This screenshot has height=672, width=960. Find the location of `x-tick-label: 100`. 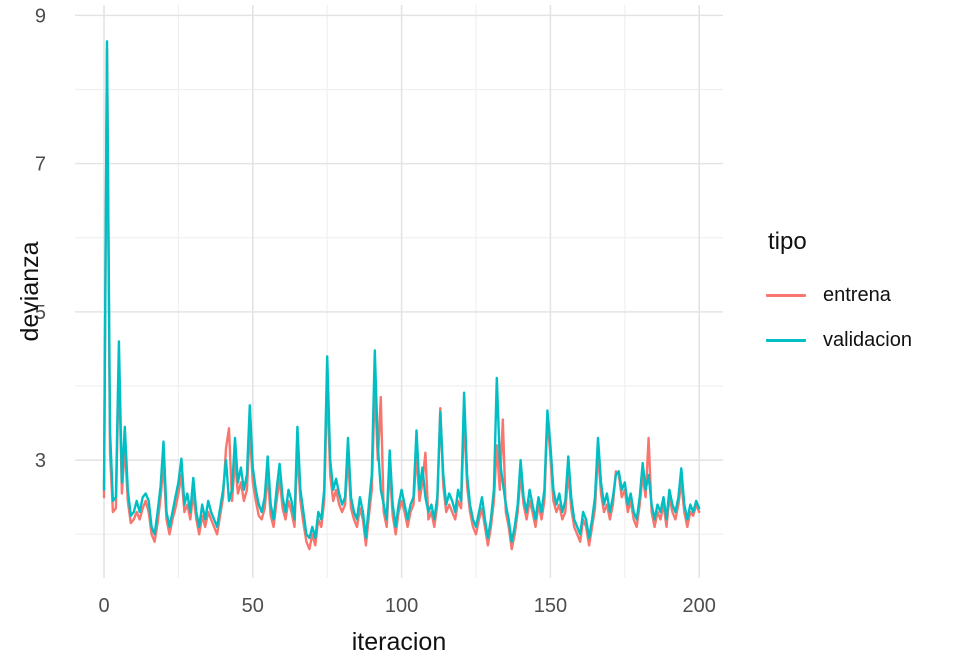

x-tick-label: 100 is located at coordinates (401, 606).